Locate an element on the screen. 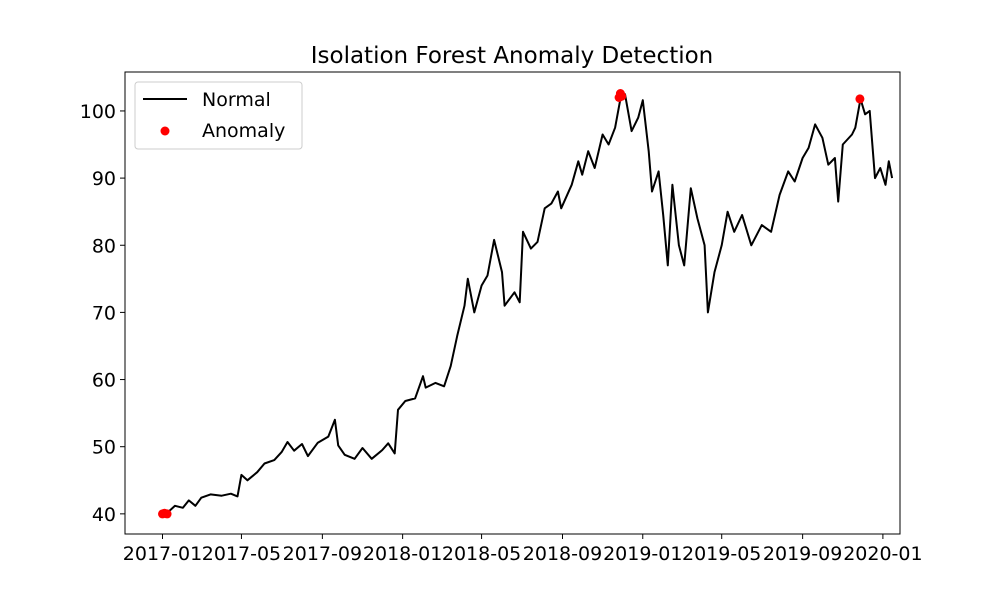  x-tick-label-2: 2017-05 is located at coordinates (241, 554).